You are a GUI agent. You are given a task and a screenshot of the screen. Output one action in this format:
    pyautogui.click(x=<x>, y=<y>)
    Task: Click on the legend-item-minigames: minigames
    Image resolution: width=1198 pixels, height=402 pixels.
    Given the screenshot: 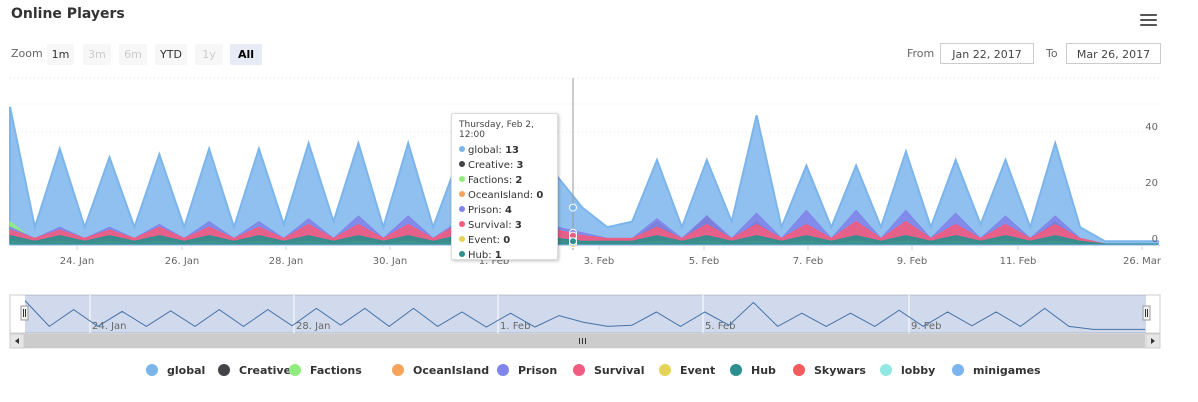 What is the action you would take?
    pyautogui.click(x=996, y=370)
    